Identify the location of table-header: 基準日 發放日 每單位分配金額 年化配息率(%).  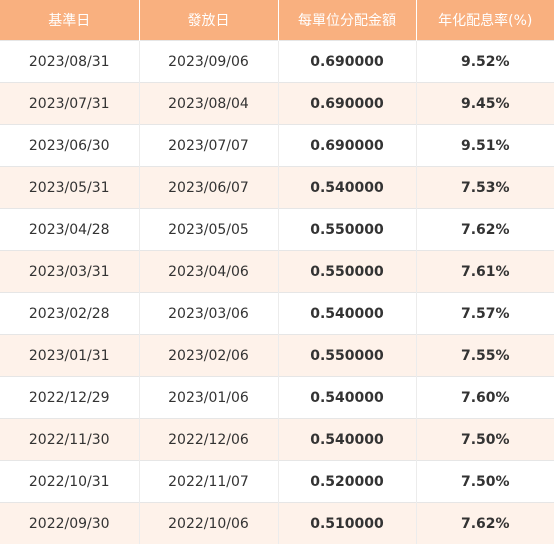
(277, 20).